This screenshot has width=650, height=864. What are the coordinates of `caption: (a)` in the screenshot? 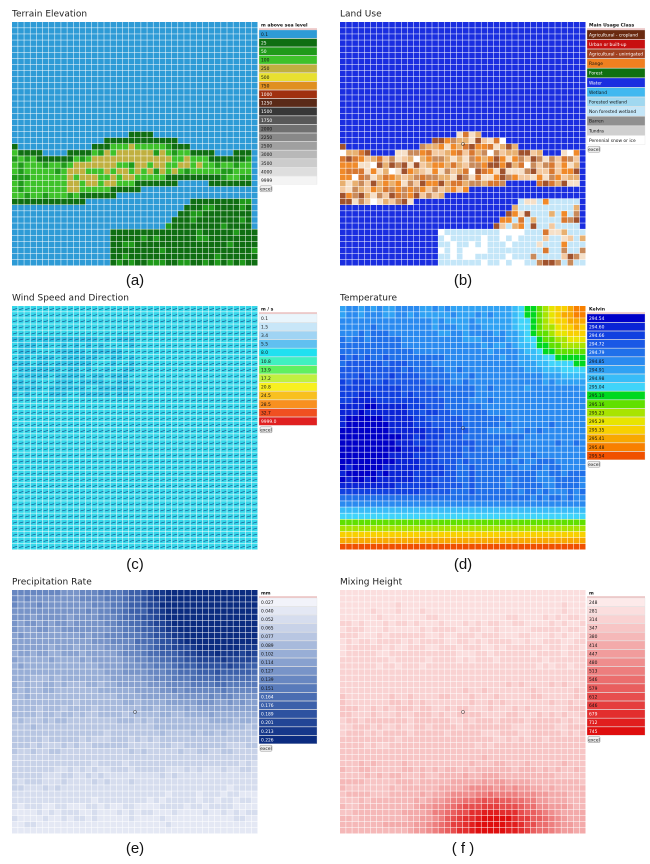 It's located at (135, 280).